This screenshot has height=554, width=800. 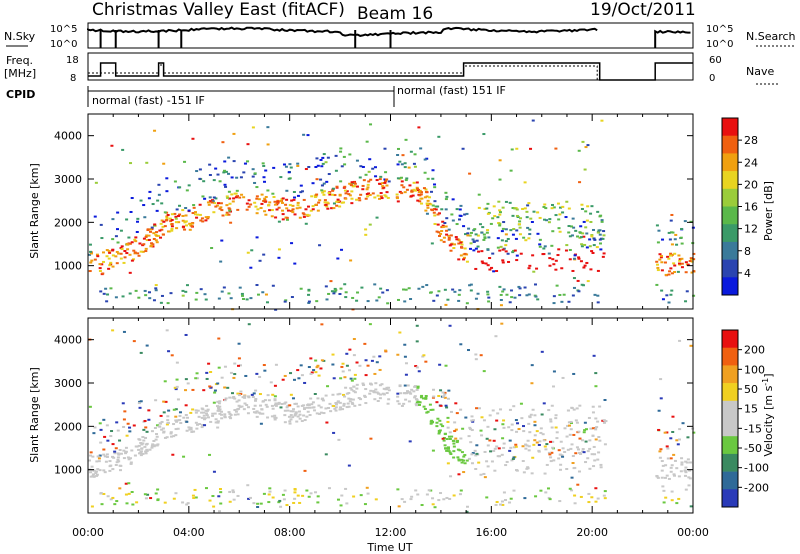 I want to click on colorbar-tick-label: -200, so click(x=756, y=487).